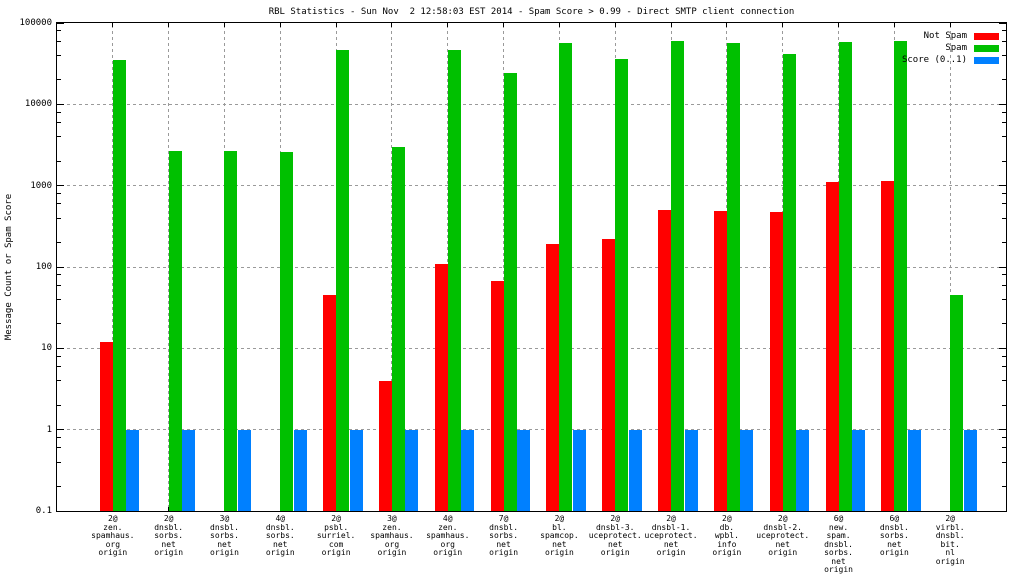 This screenshot has height=576, width=1024. Describe the element at coordinates (35, 23) in the screenshot. I see `y-tick-label: 100000` at that location.